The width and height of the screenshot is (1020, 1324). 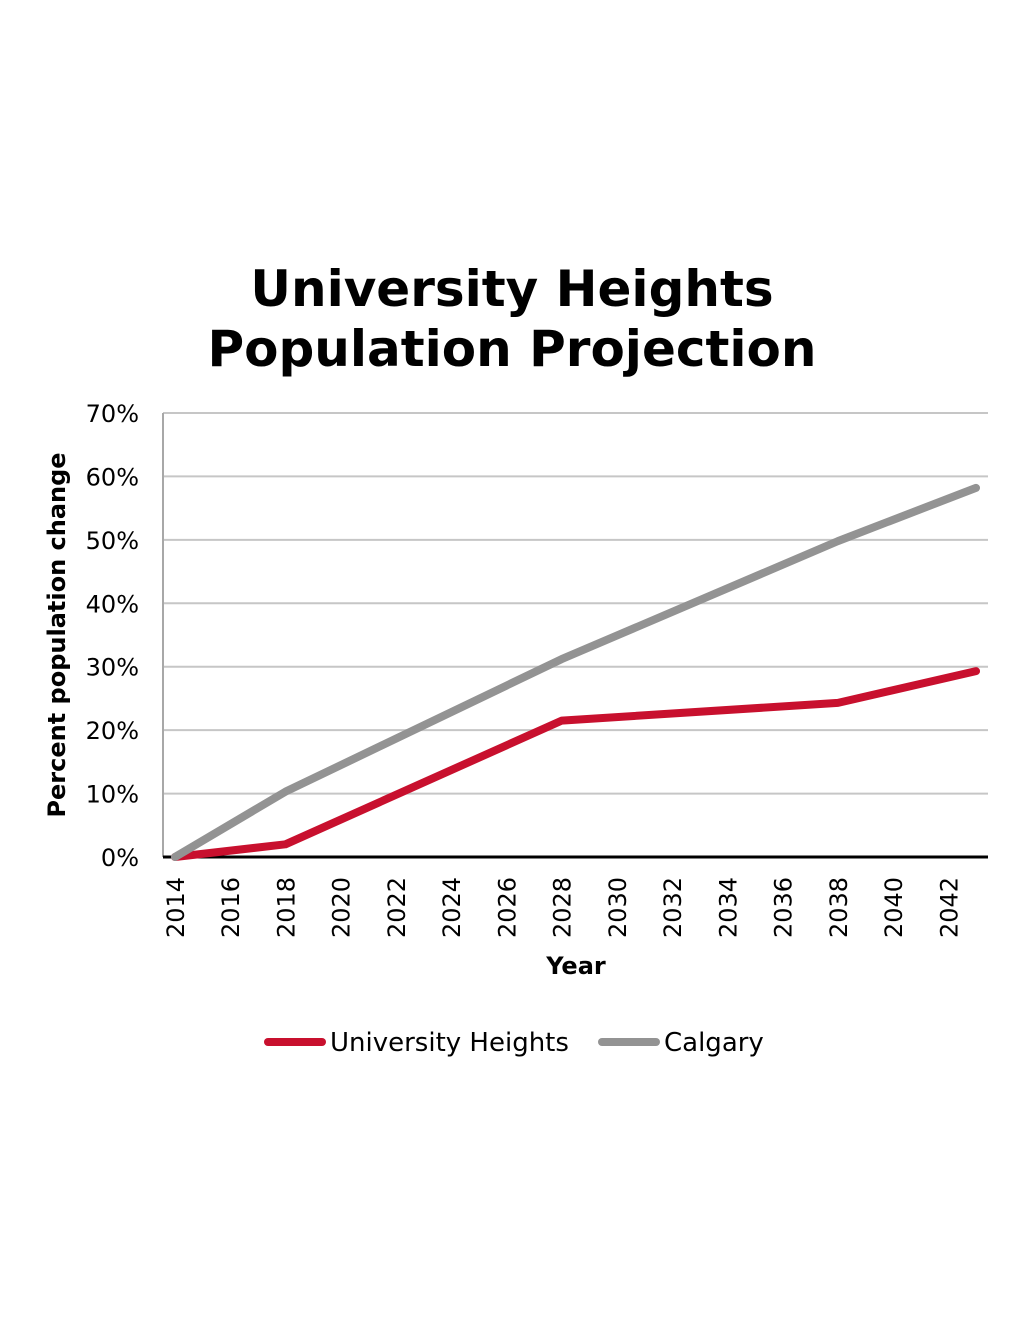 I want to click on x-tick-label: 2040, so click(x=894, y=907).